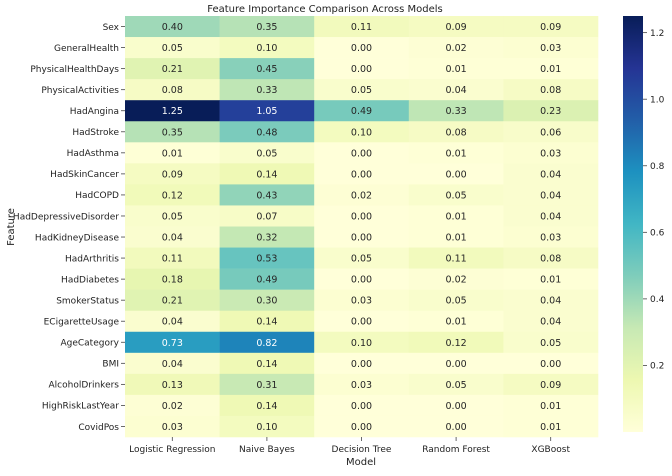 This screenshot has height=476, width=672. What do you see at coordinates (89, 344) in the screenshot?
I see `y-tick-label: AgeCategory` at bounding box center [89, 344].